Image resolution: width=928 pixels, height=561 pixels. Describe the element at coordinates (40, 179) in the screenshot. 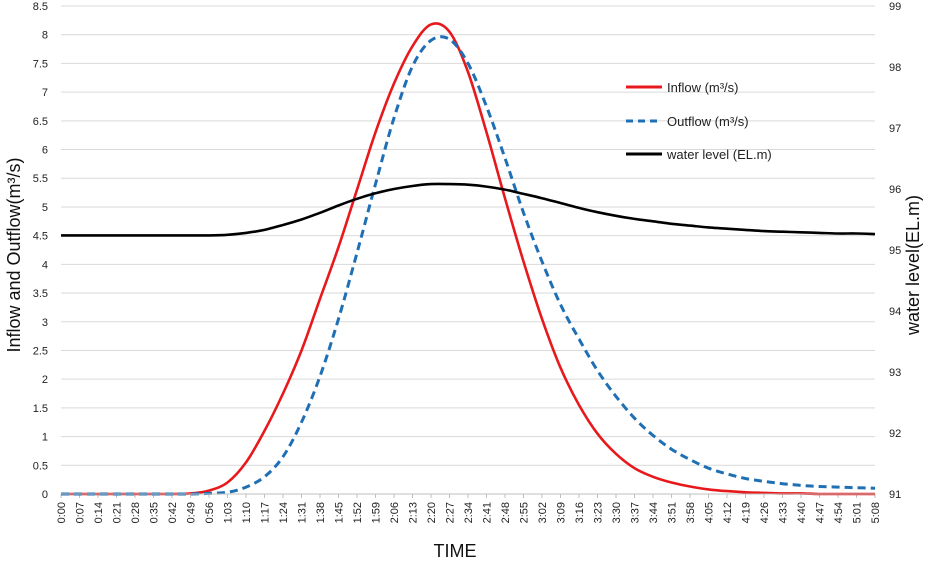

I see `left-tick-label: 5.5` at that location.